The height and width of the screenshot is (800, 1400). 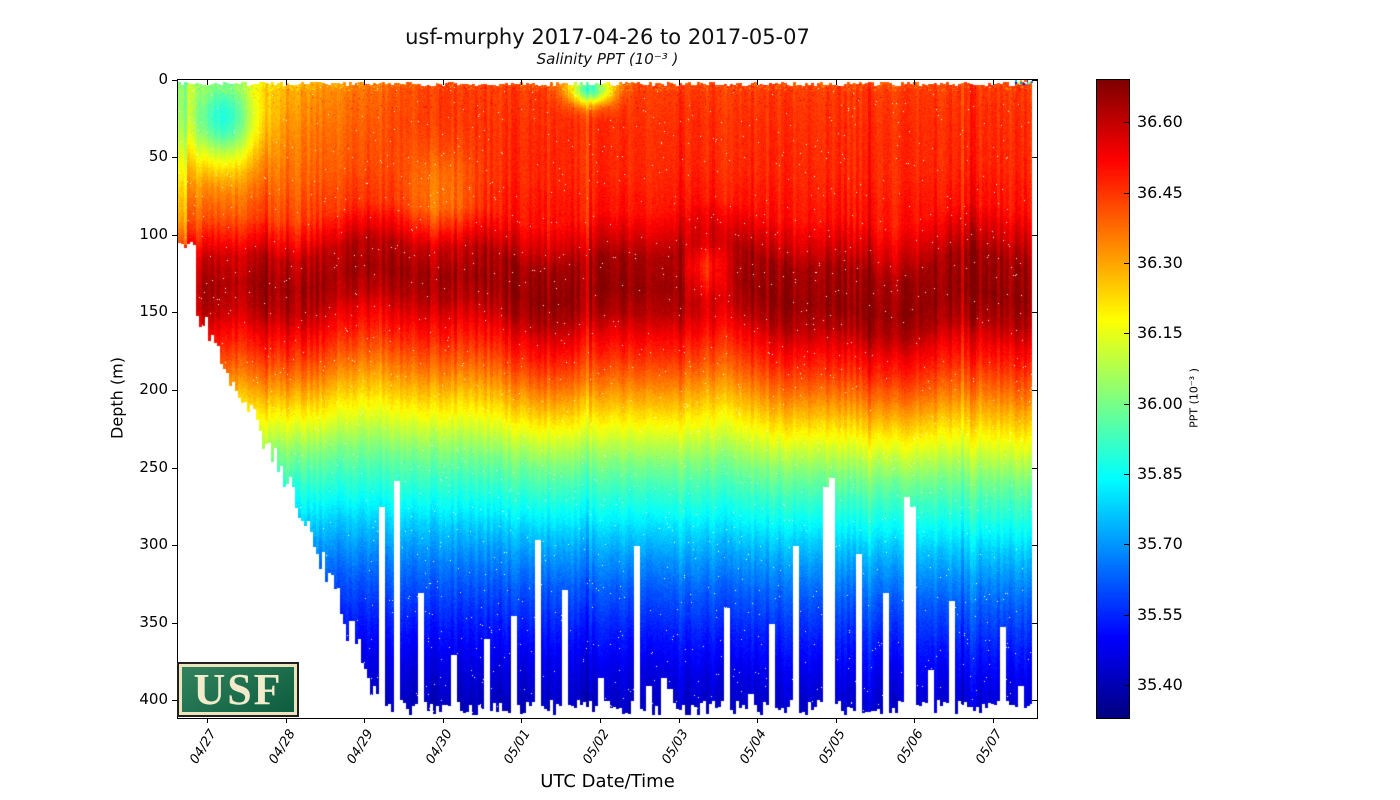 I want to click on colorbar-tick-label: 35.85, so click(x=1160, y=473).